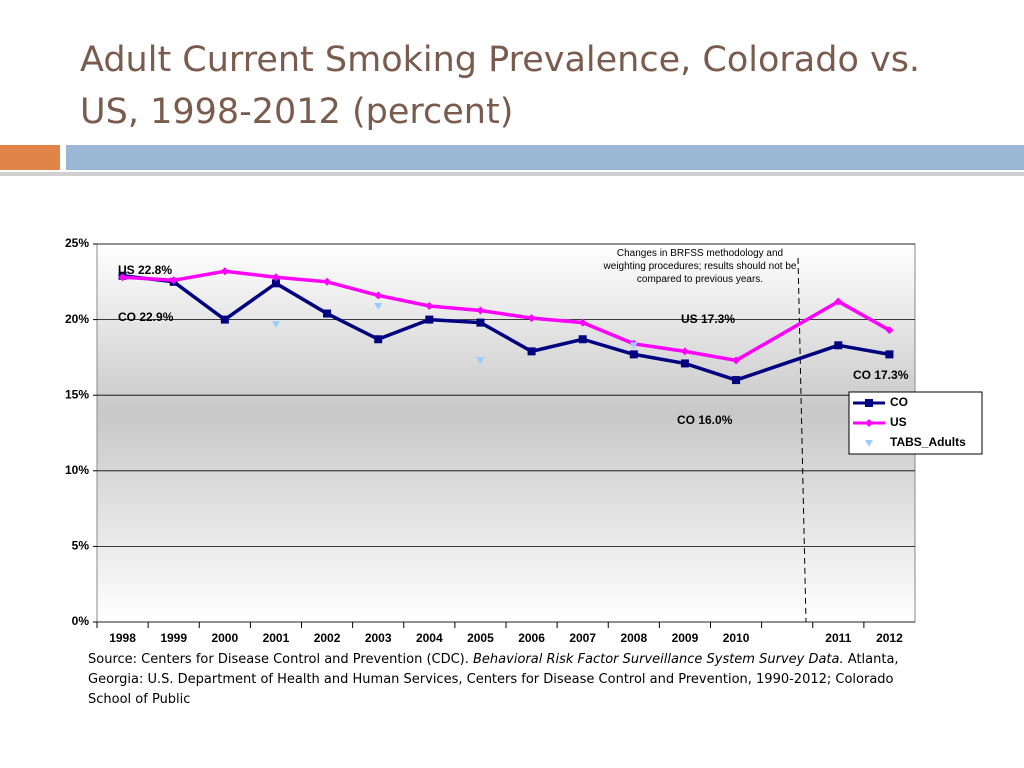 The width and height of the screenshot is (1024, 768). Describe the element at coordinates (928, 442) in the screenshot. I see `legend-label: TABS_Adults` at that location.